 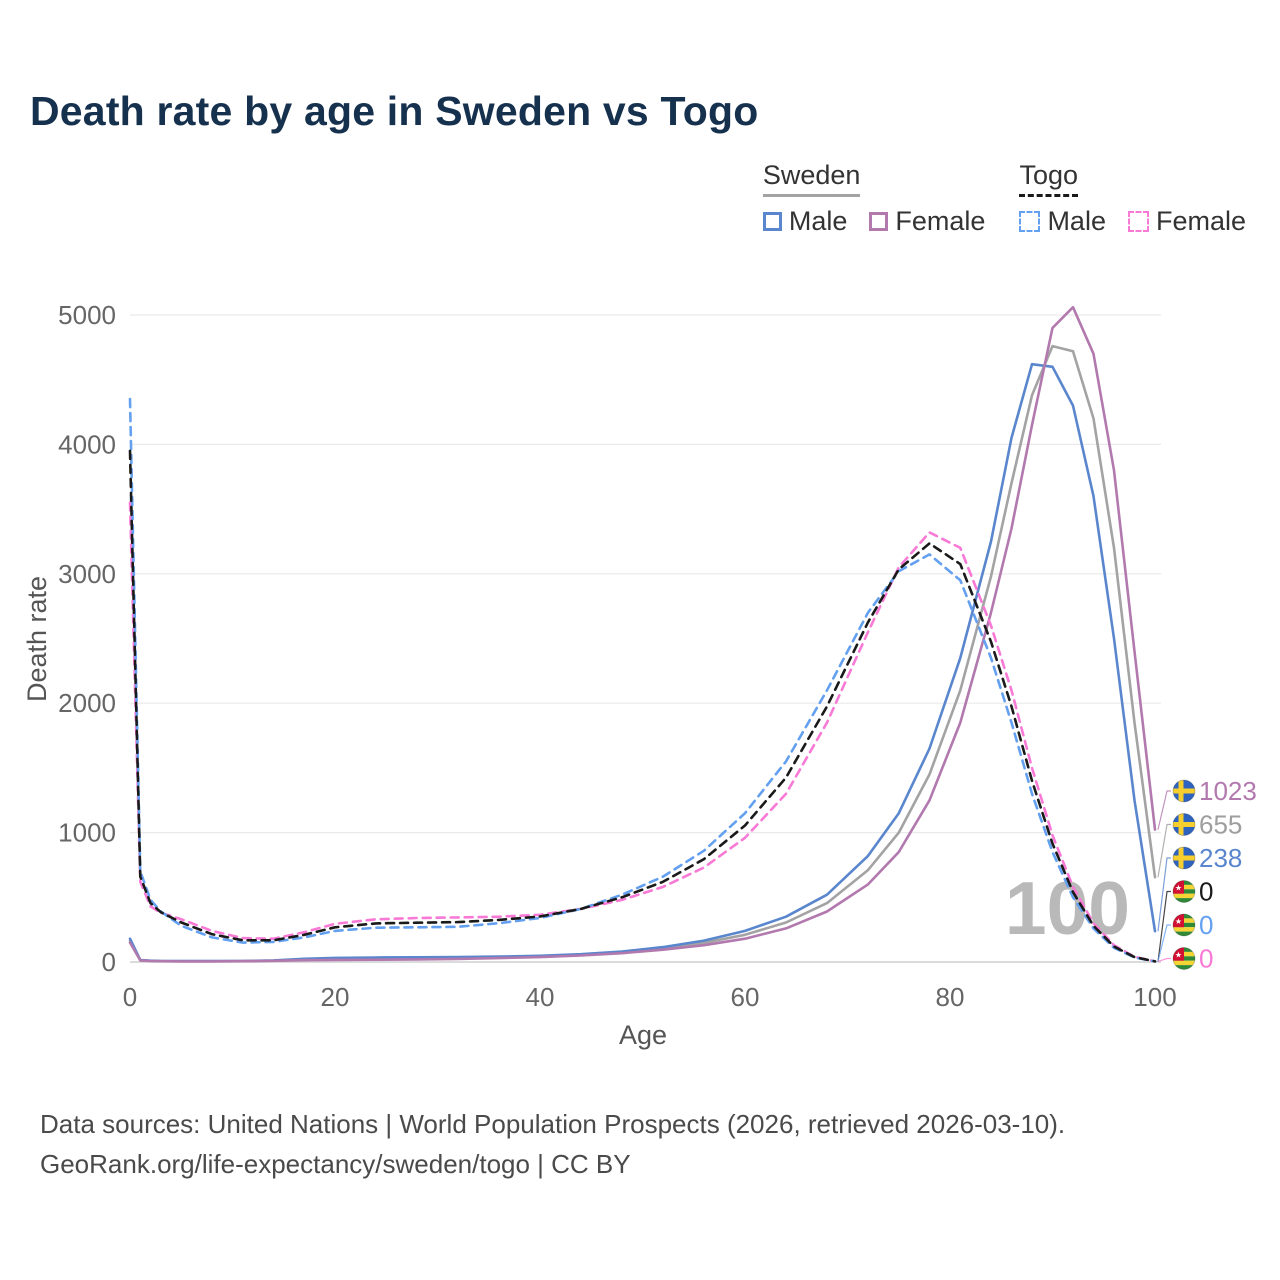 I want to click on sweden-male-swatch-icon, so click(x=772, y=221).